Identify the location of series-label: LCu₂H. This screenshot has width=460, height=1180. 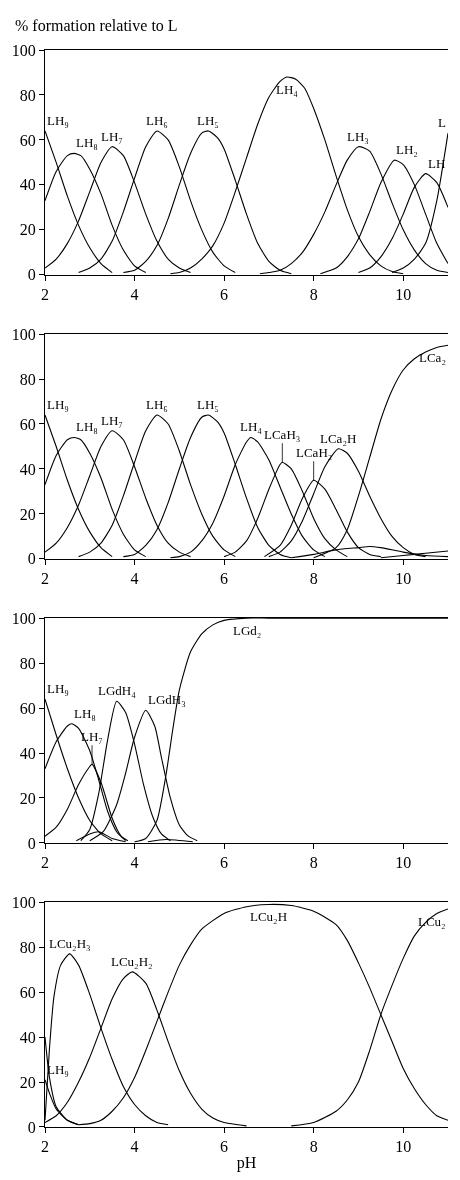
(269, 916).